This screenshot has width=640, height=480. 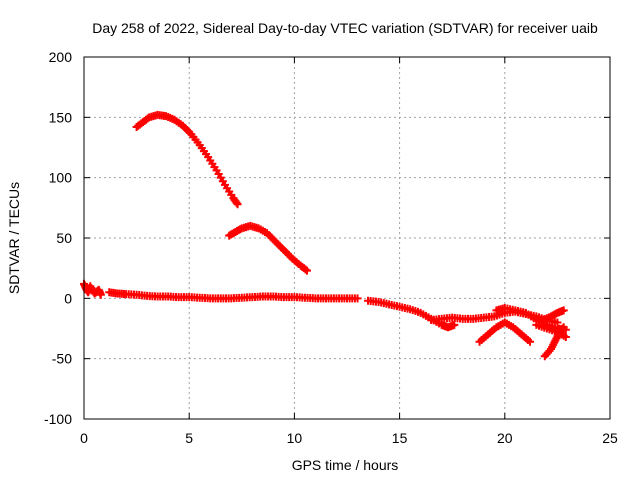 What do you see at coordinates (400, 438) in the screenshot?
I see `x-tick-label: 15` at bounding box center [400, 438].